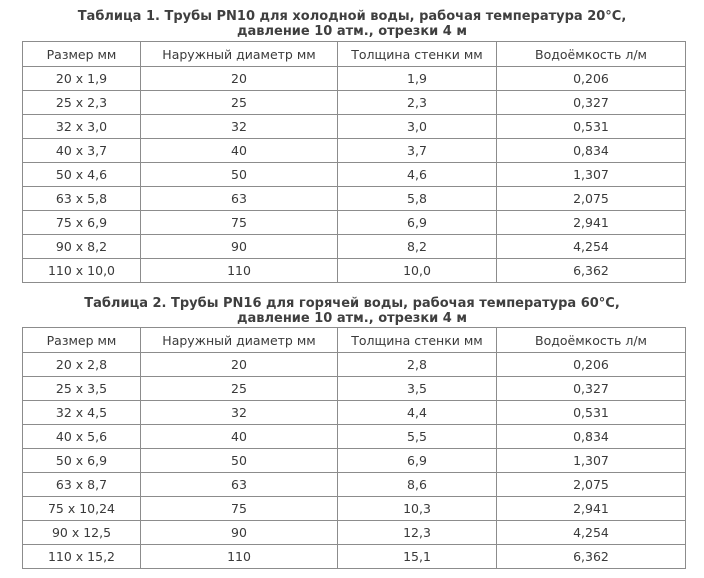 This screenshot has width=704, height=578. Describe the element at coordinates (417, 270) in the screenshot. I see `cell-wall-thickness: 10,0` at that location.